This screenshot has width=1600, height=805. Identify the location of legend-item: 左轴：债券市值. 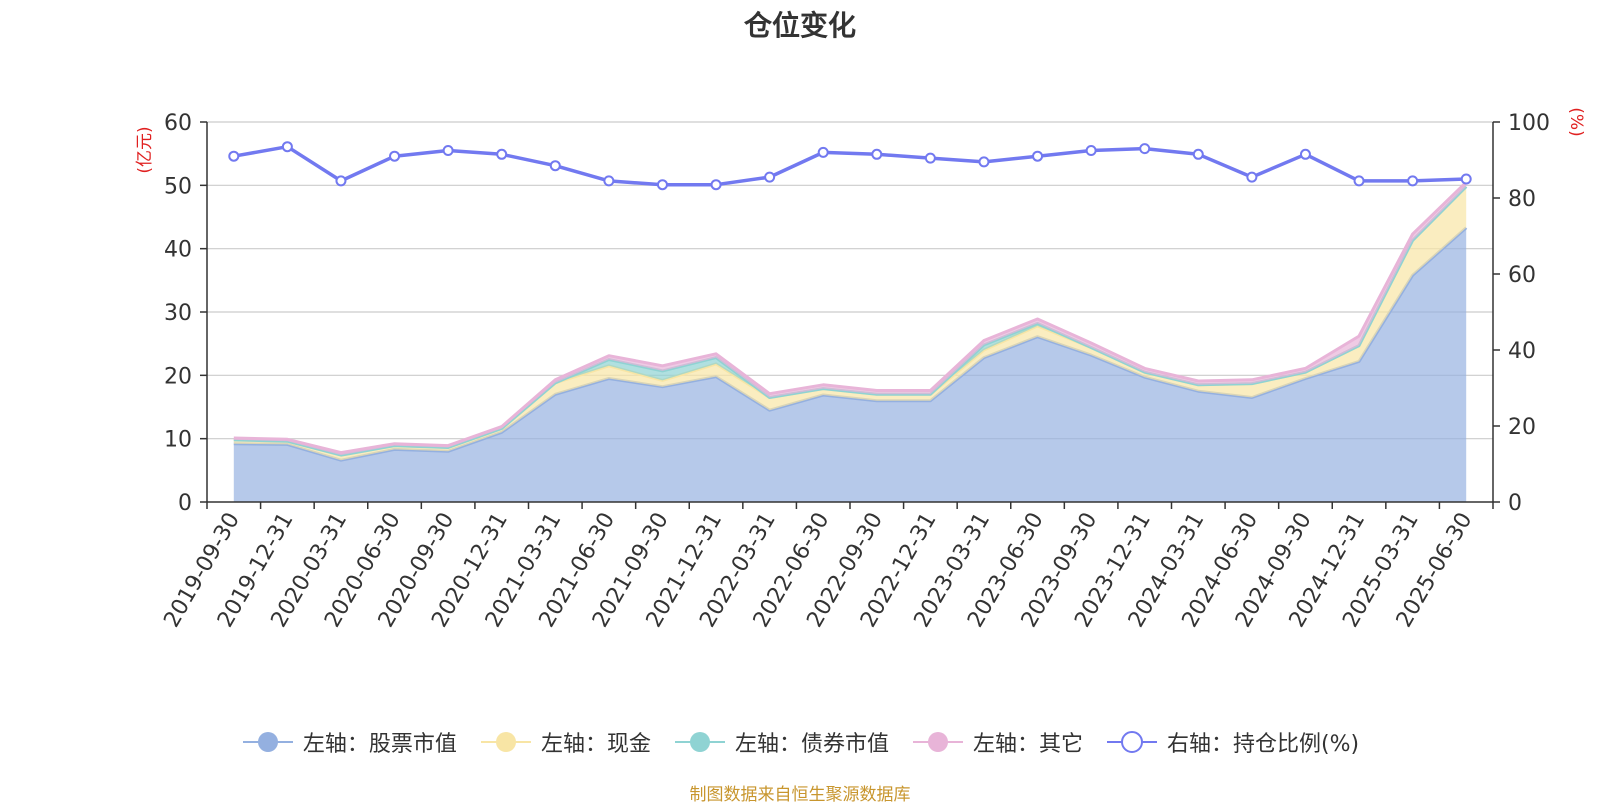
(781, 742).